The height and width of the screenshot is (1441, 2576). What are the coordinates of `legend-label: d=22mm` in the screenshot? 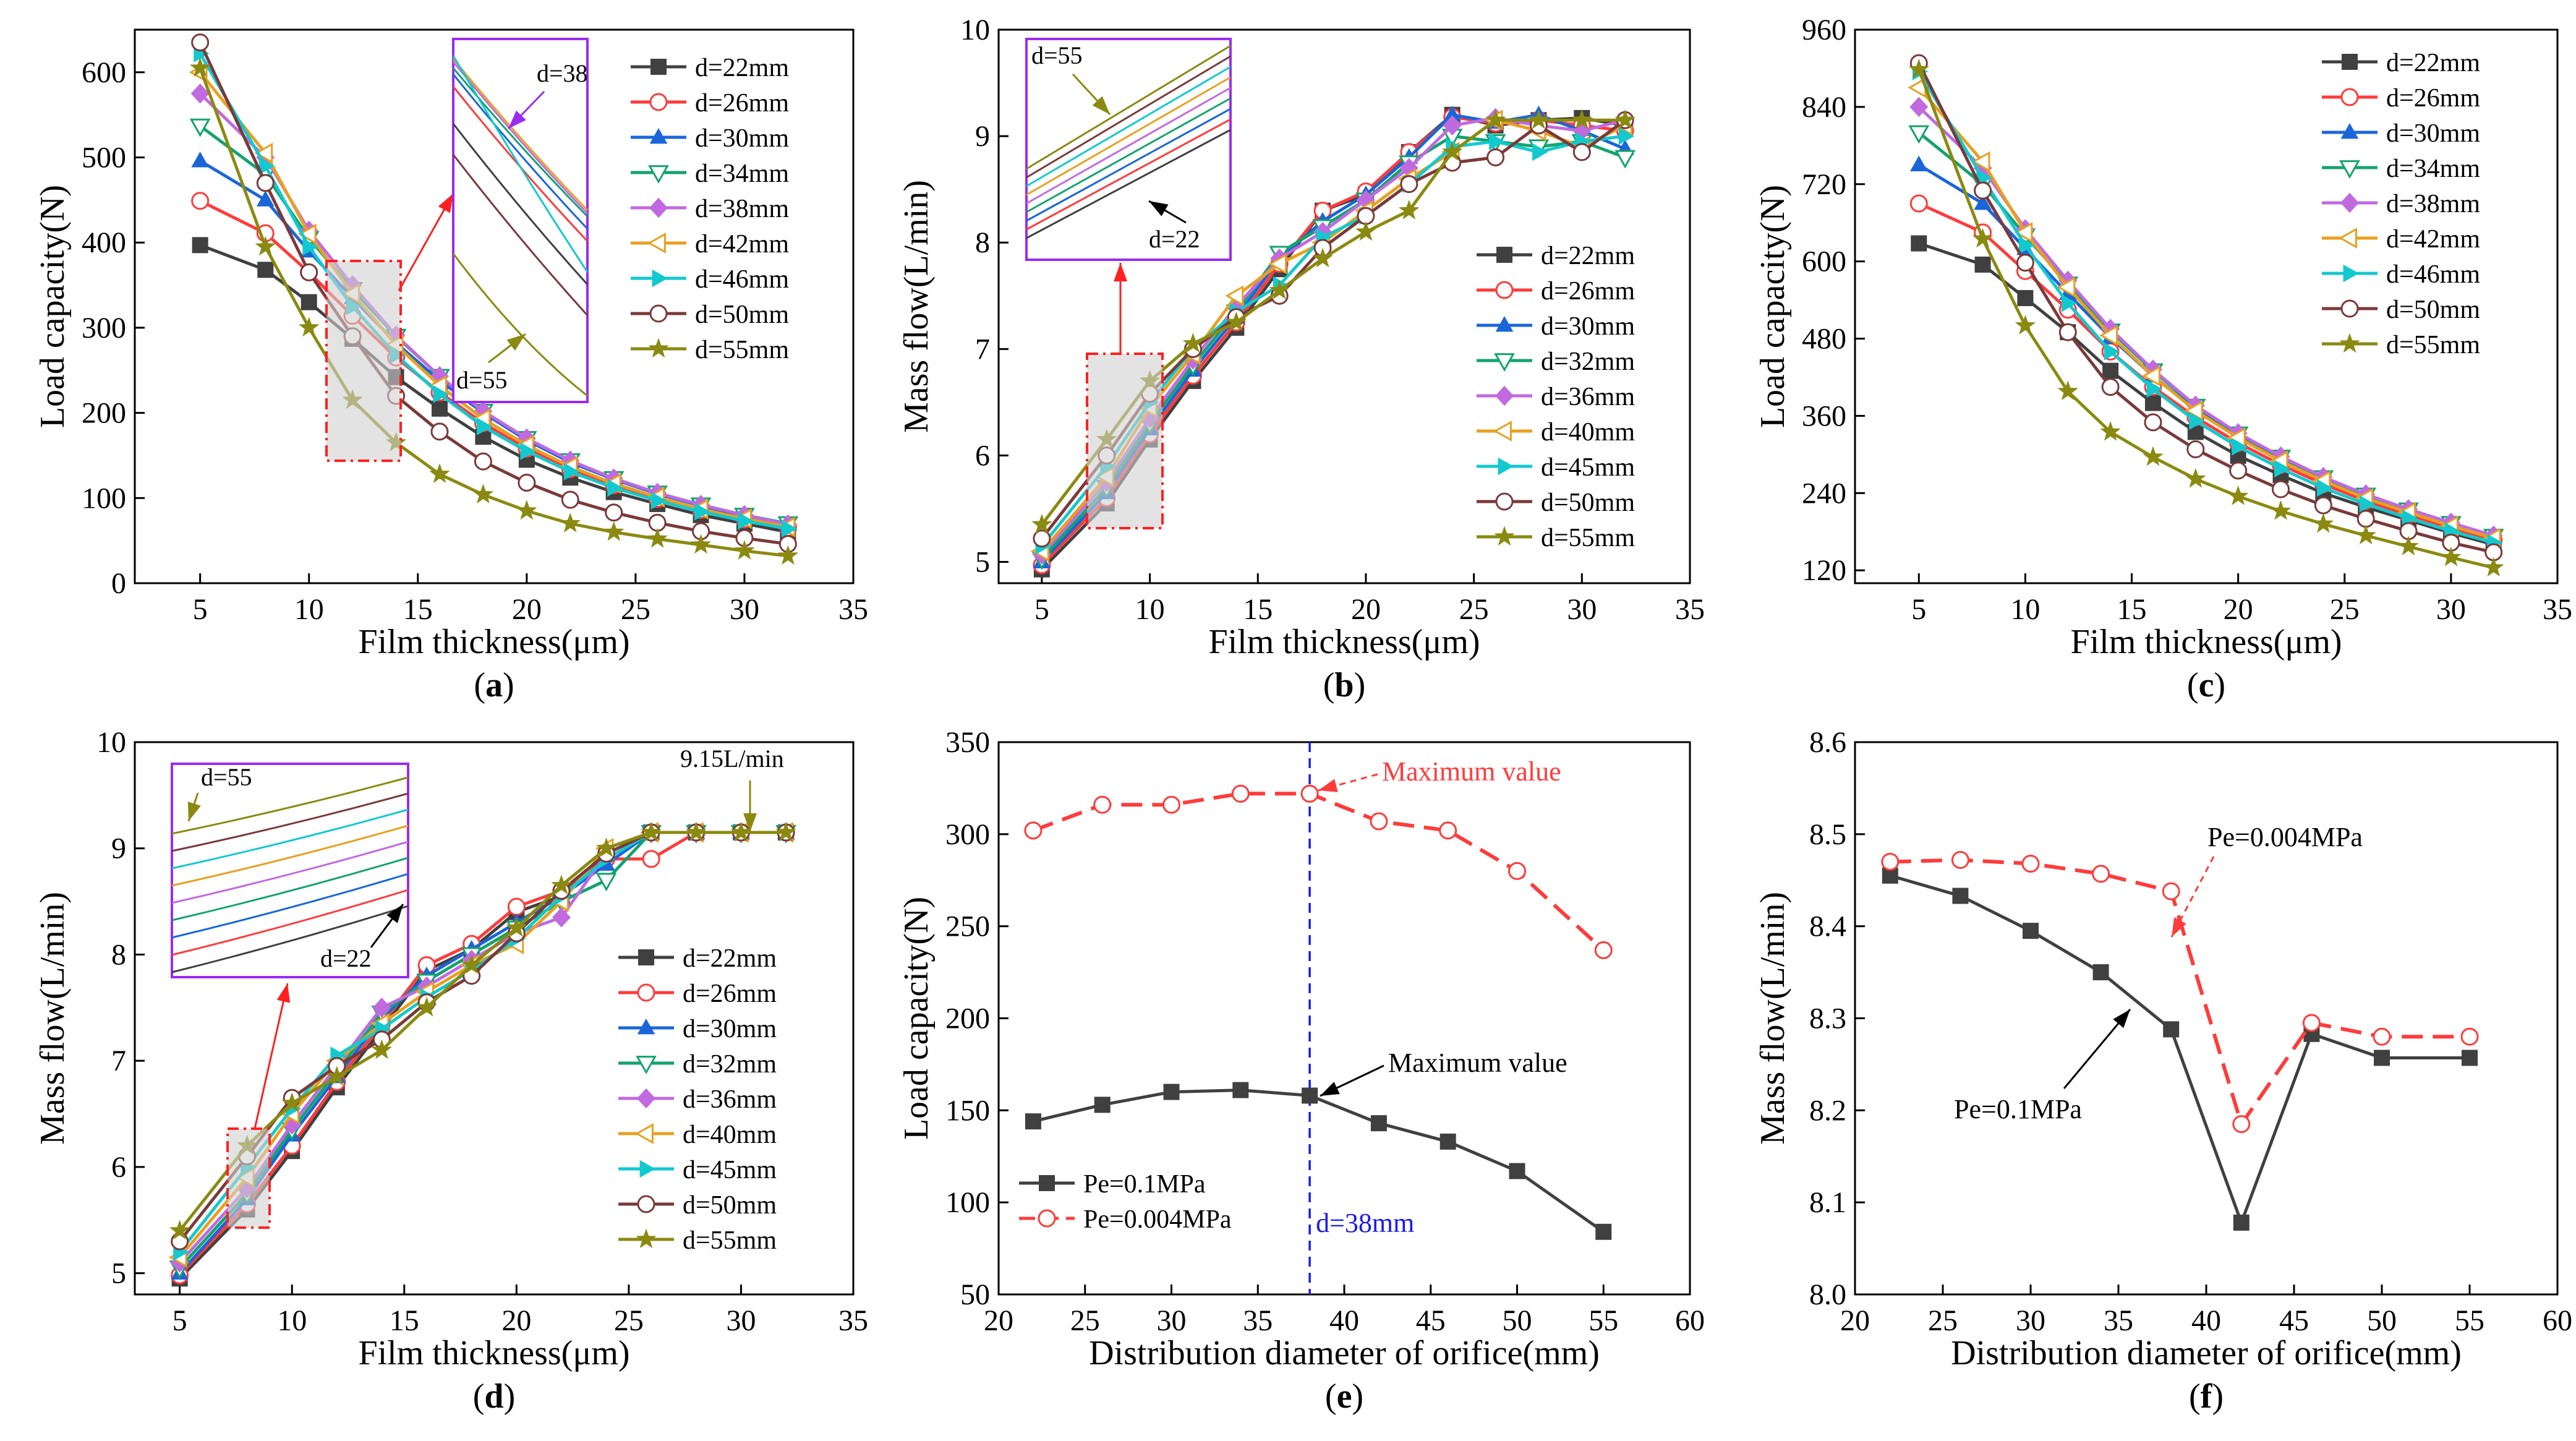 It's located at (1588, 256).